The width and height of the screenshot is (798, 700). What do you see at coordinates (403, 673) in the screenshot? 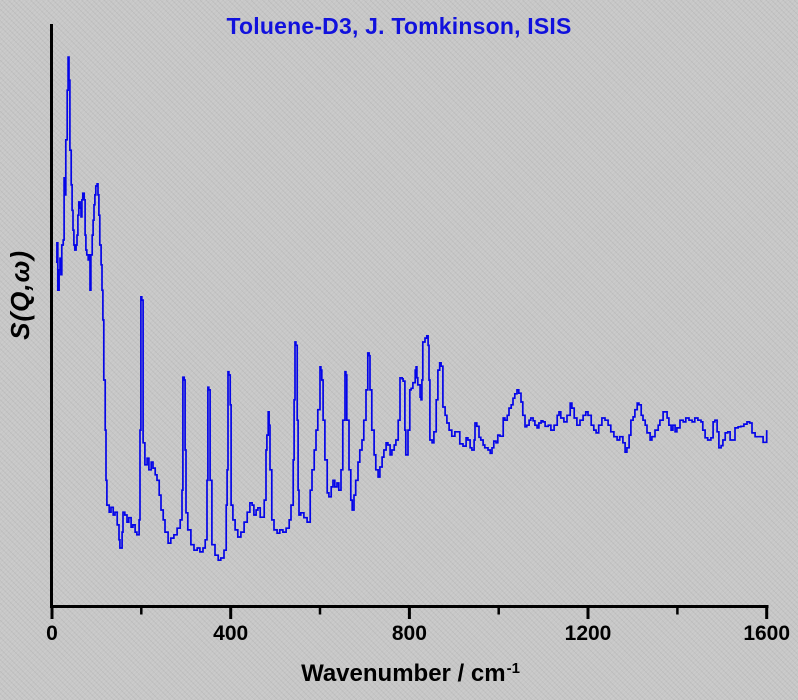
I see `x-axis-label-text: Wavenumber / cm` at bounding box center [403, 673].